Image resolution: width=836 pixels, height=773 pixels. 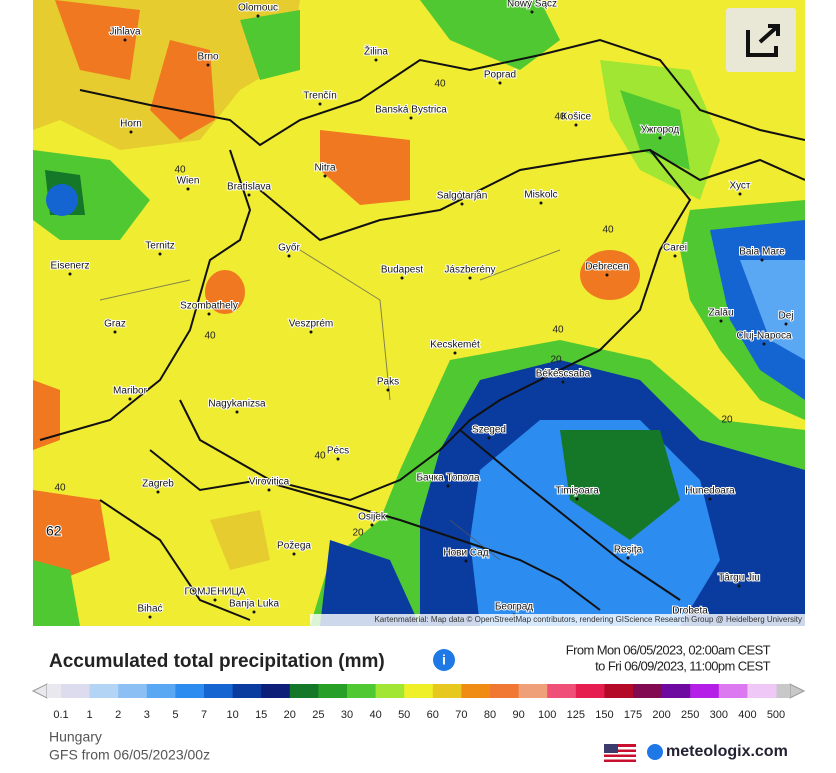 What do you see at coordinates (376, 51) in the screenshot?
I see `city-label: Žilina` at bounding box center [376, 51].